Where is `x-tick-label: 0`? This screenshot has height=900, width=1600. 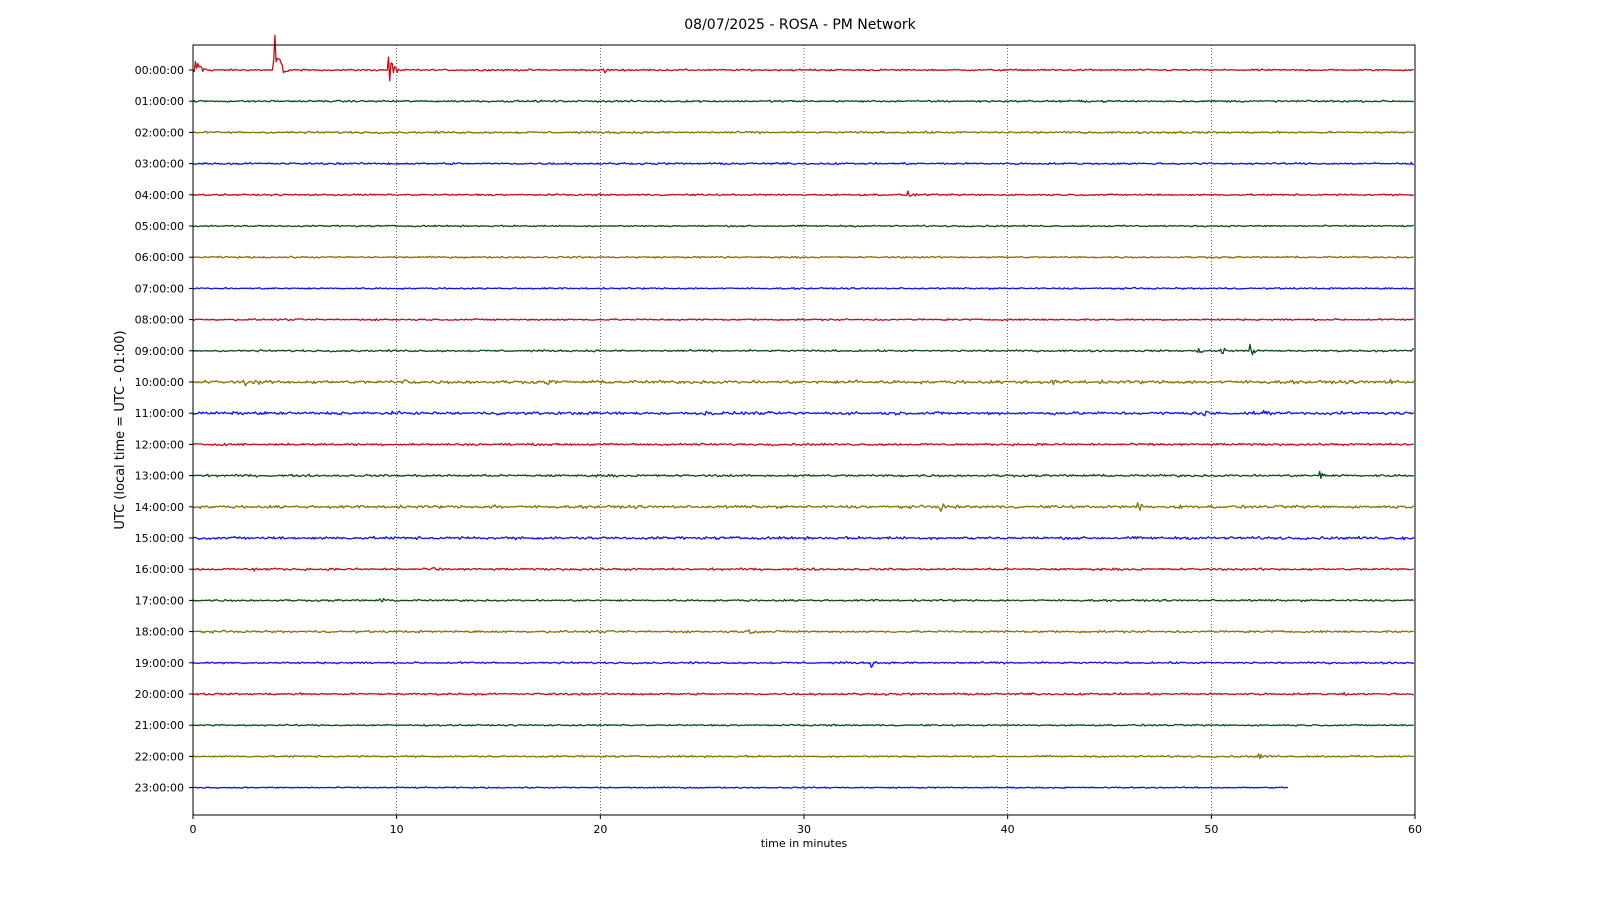 x-tick-label: 0 is located at coordinates (193, 829).